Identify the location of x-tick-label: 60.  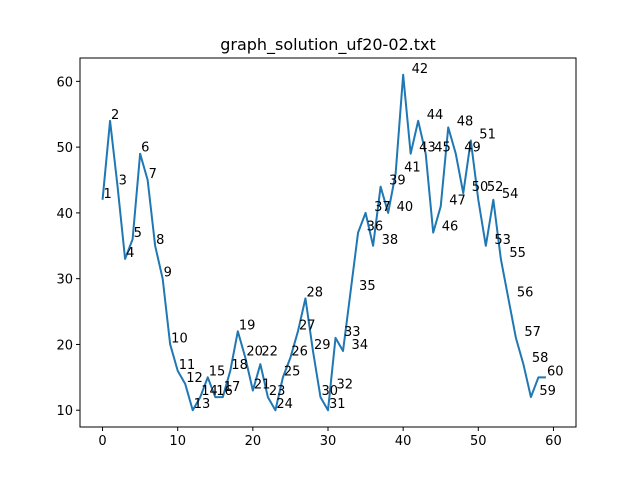
(553, 441).